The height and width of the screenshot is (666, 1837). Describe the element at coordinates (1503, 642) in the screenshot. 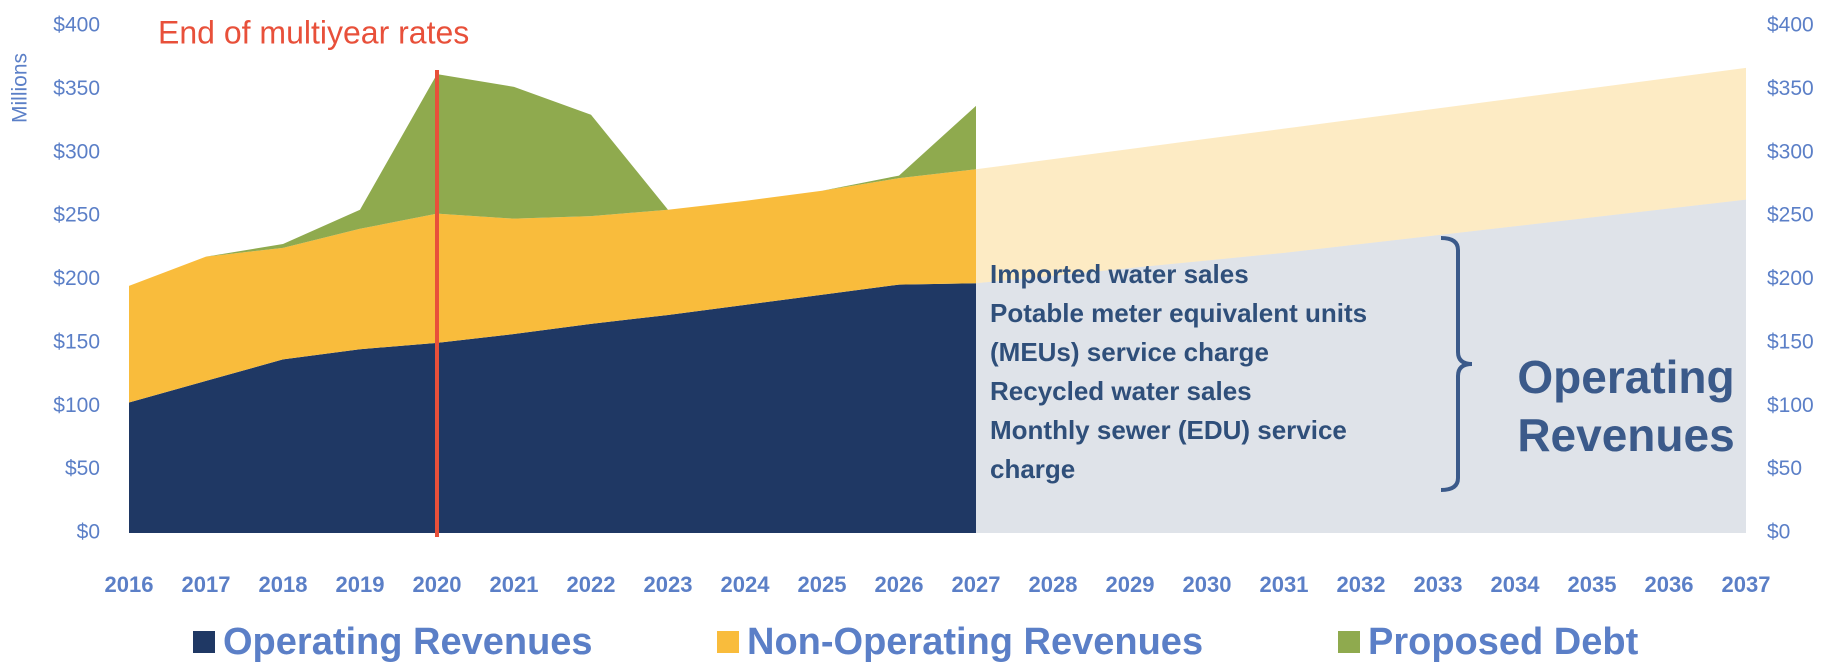

I see `legend-label: Proposed Debt` at that location.